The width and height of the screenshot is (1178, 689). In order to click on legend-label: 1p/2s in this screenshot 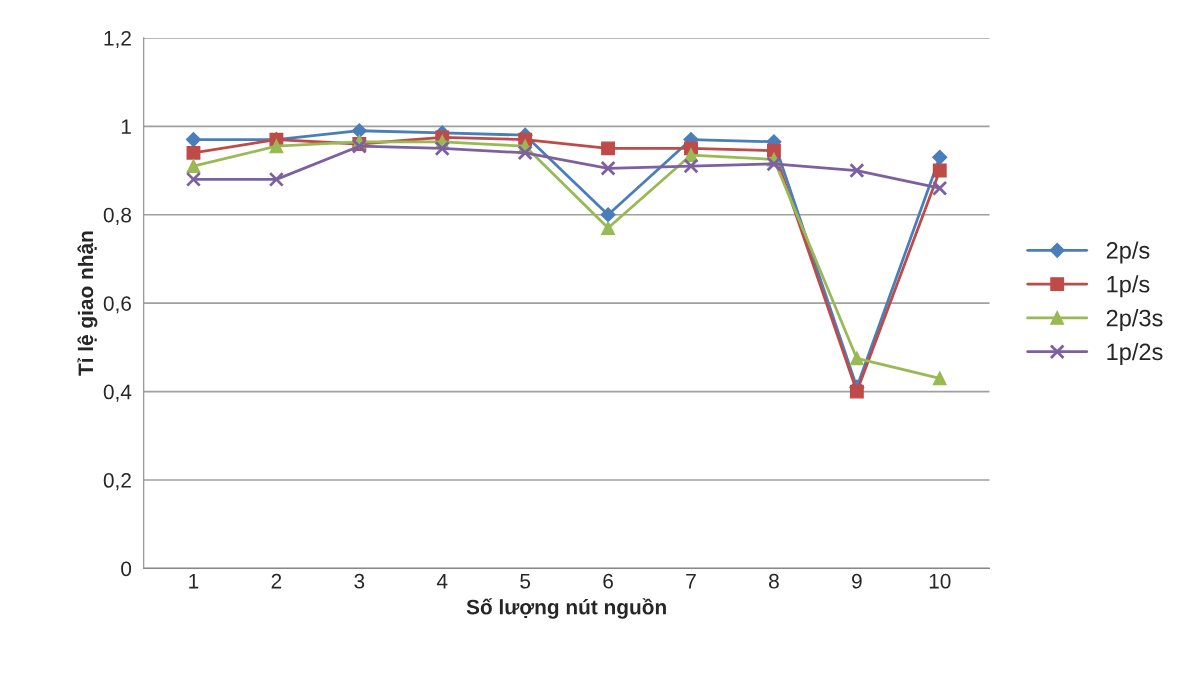, I will do `click(1135, 353)`.